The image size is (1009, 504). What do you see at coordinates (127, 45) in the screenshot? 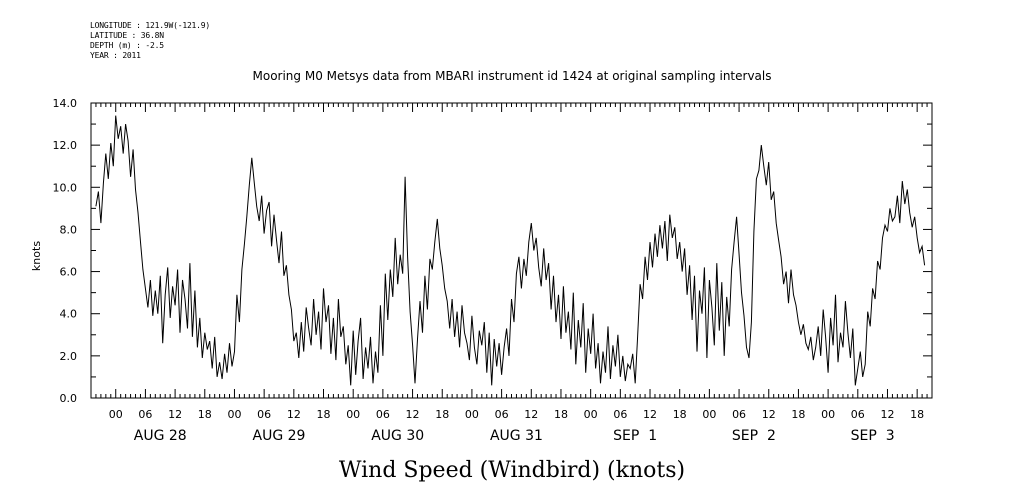
I see `depth-label: DEPTH (m) : -2.5` at bounding box center [127, 45].